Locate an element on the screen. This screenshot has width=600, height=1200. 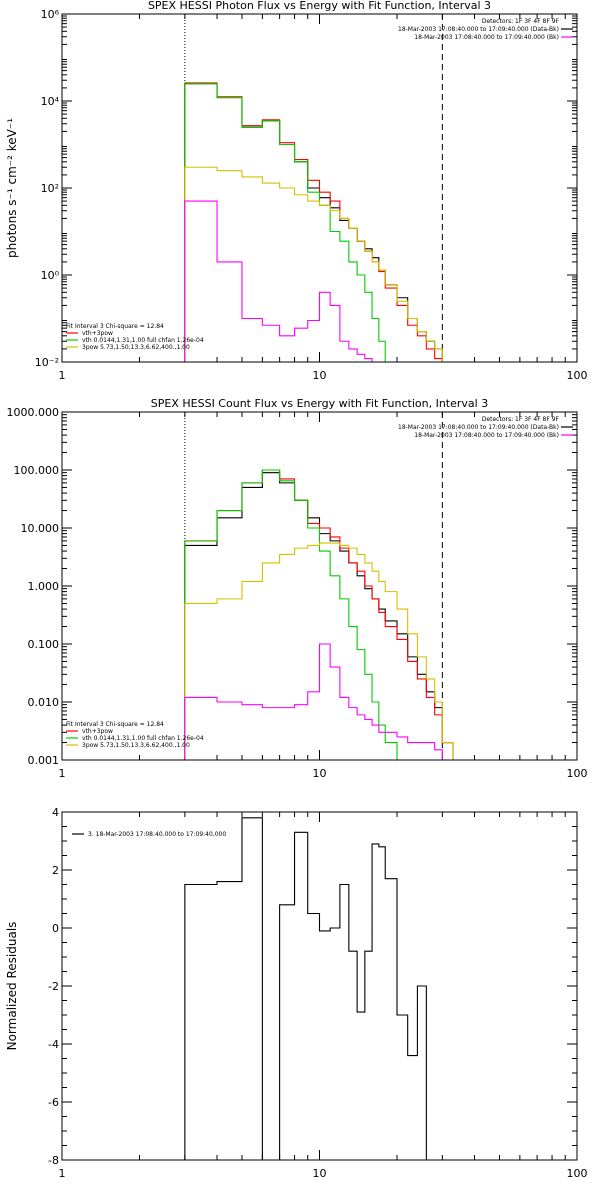
y-tick-label: 10⁰ is located at coordinates (50, 275).